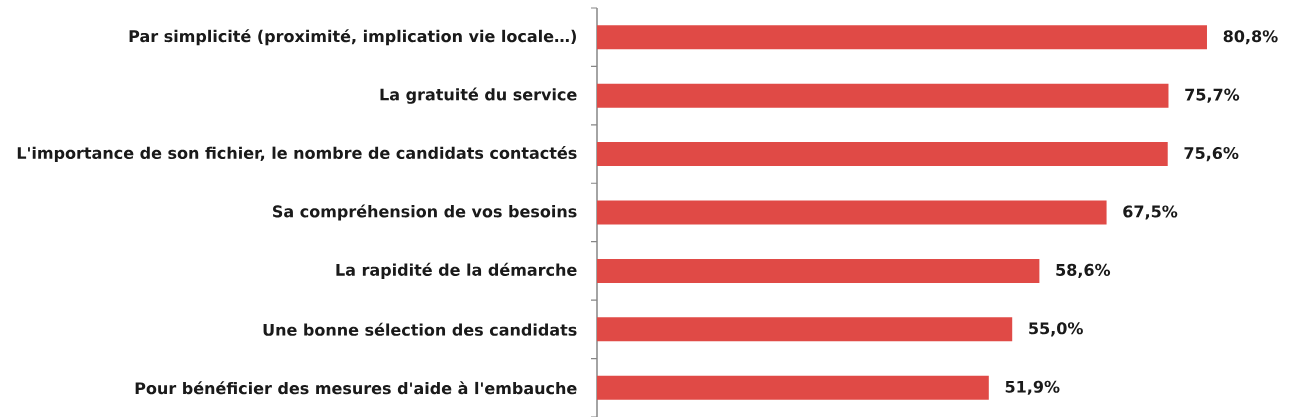 Image resolution: width=1297 pixels, height=417 pixels. Describe the element at coordinates (478, 95) in the screenshot. I see `y-tick-label: La gratuité du service` at that location.